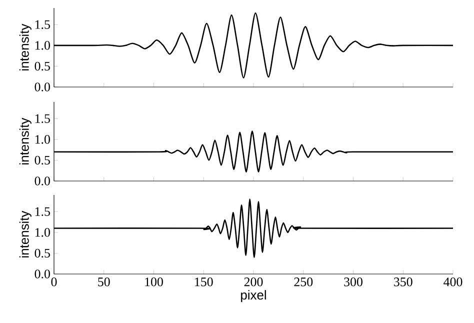 The width and height of the screenshot is (474, 323). What do you see at coordinates (154, 282) in the screenshot?
I see `x-tick-label: 100` at bounding box center [154, 282].